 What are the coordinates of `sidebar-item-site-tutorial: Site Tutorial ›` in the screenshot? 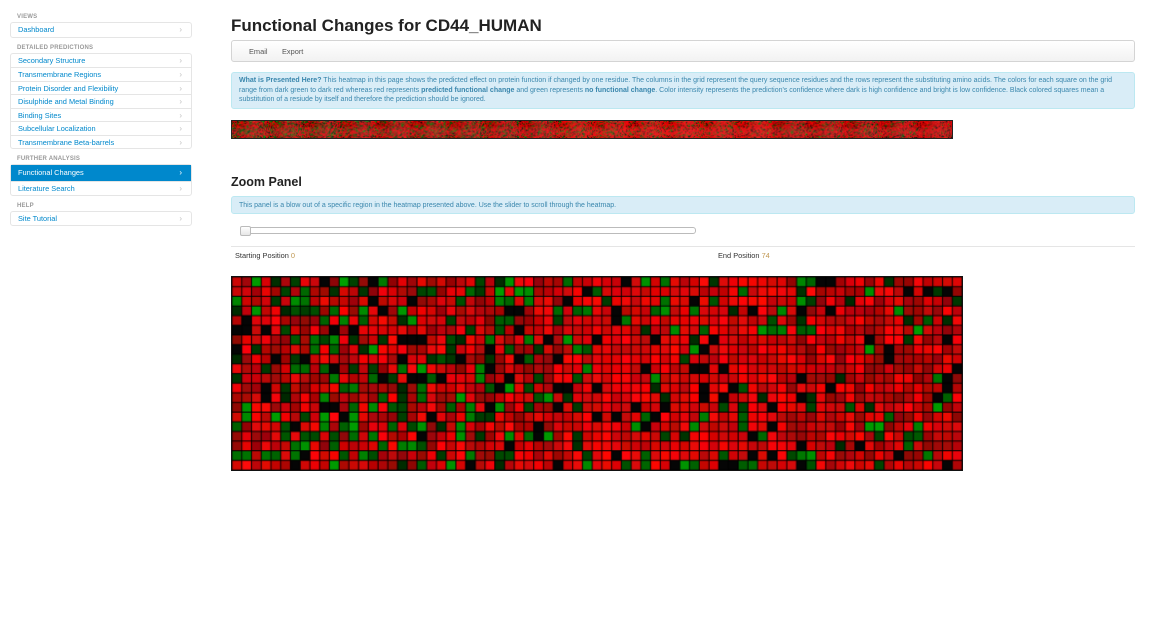 It's located at (101, 219).